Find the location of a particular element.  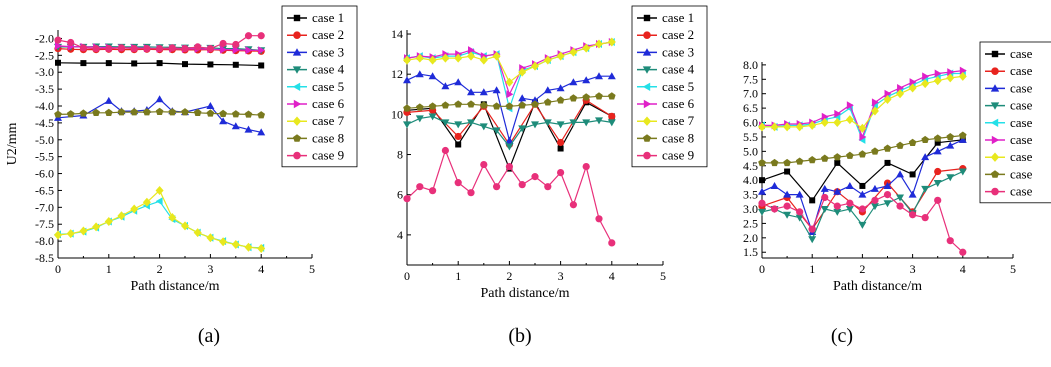

x-tick-label: 1 is located at coordinates (109, 269).